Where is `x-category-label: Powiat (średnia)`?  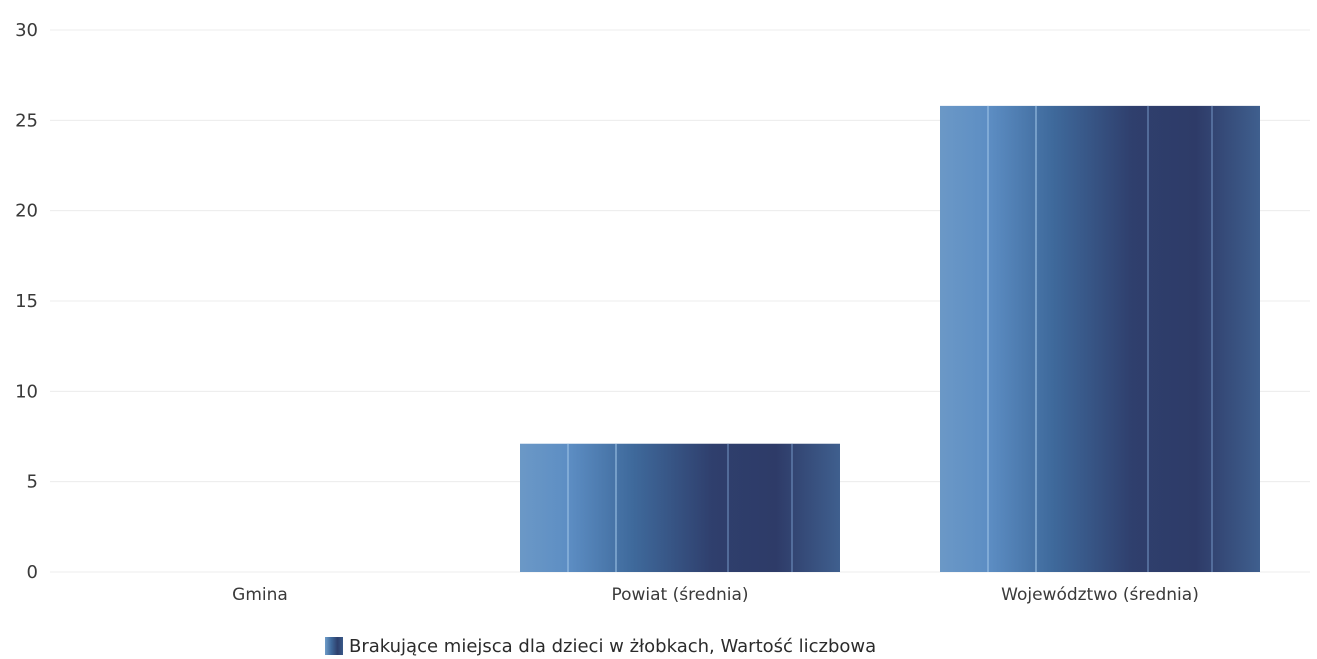
x-category-label: Powiat (średnia) is located at coordinates (679, 595).